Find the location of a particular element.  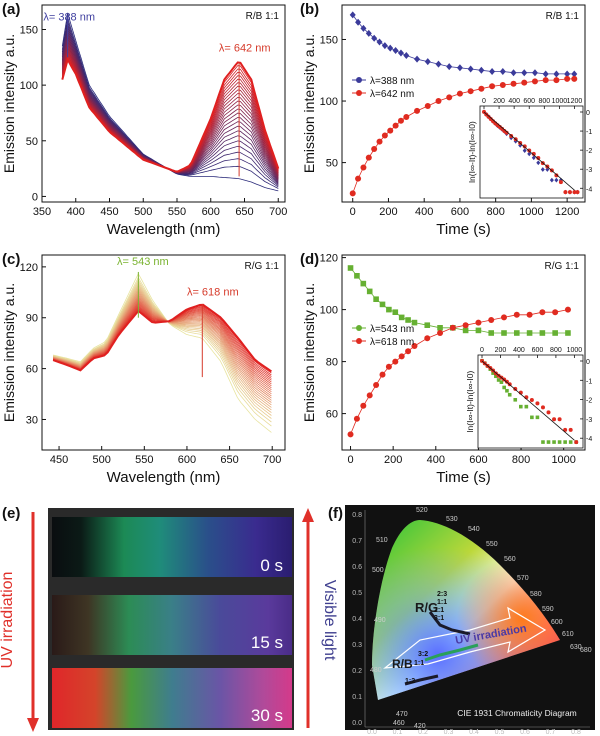

y-tick-label-d: 80 is located at coordinates (332, 363).